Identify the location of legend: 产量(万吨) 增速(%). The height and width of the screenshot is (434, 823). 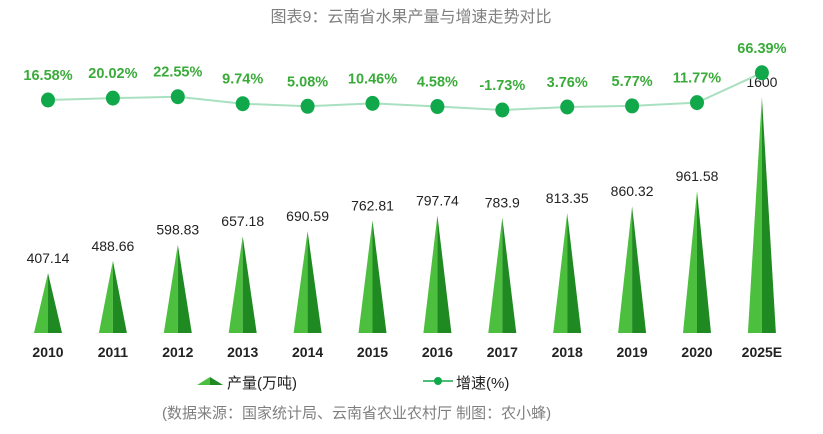
(353, 383).